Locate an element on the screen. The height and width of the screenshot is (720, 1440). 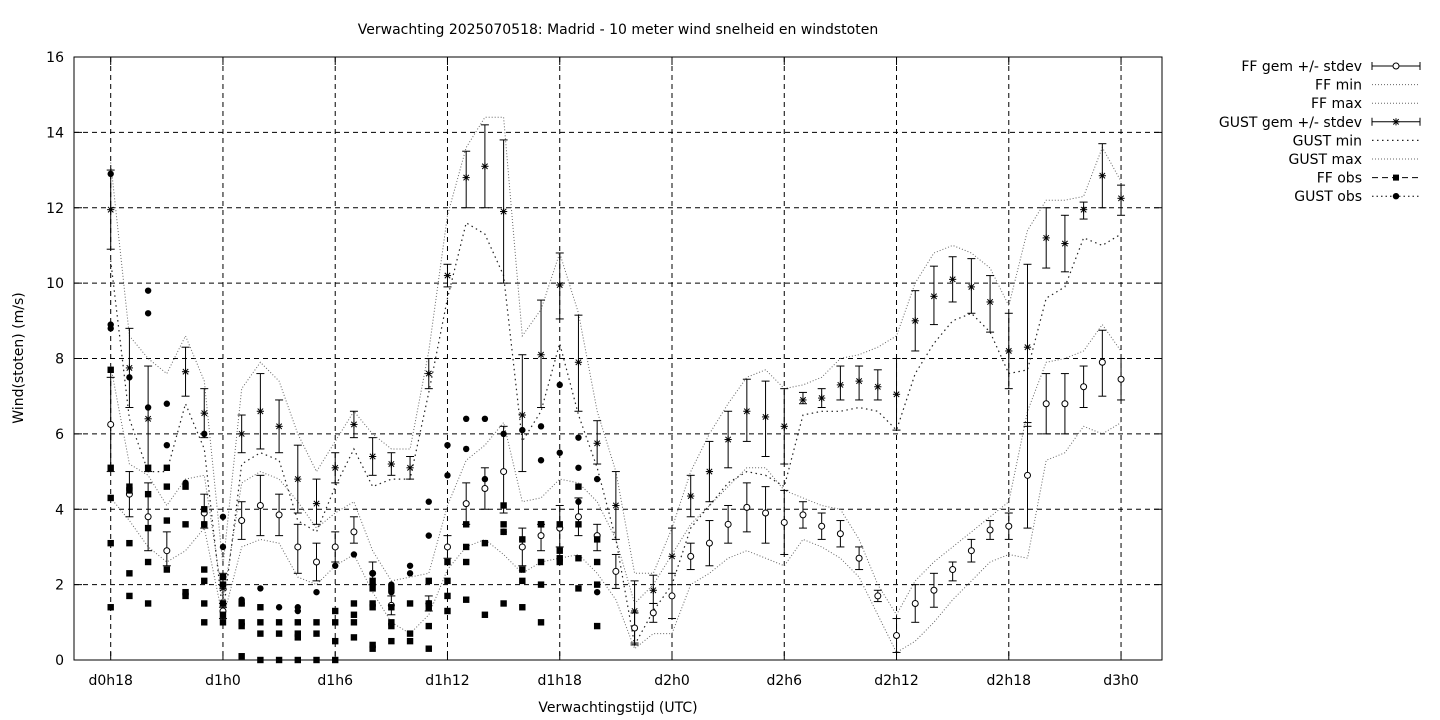
x-tick-label: d3h0 is located at coordinates (1121, 681).